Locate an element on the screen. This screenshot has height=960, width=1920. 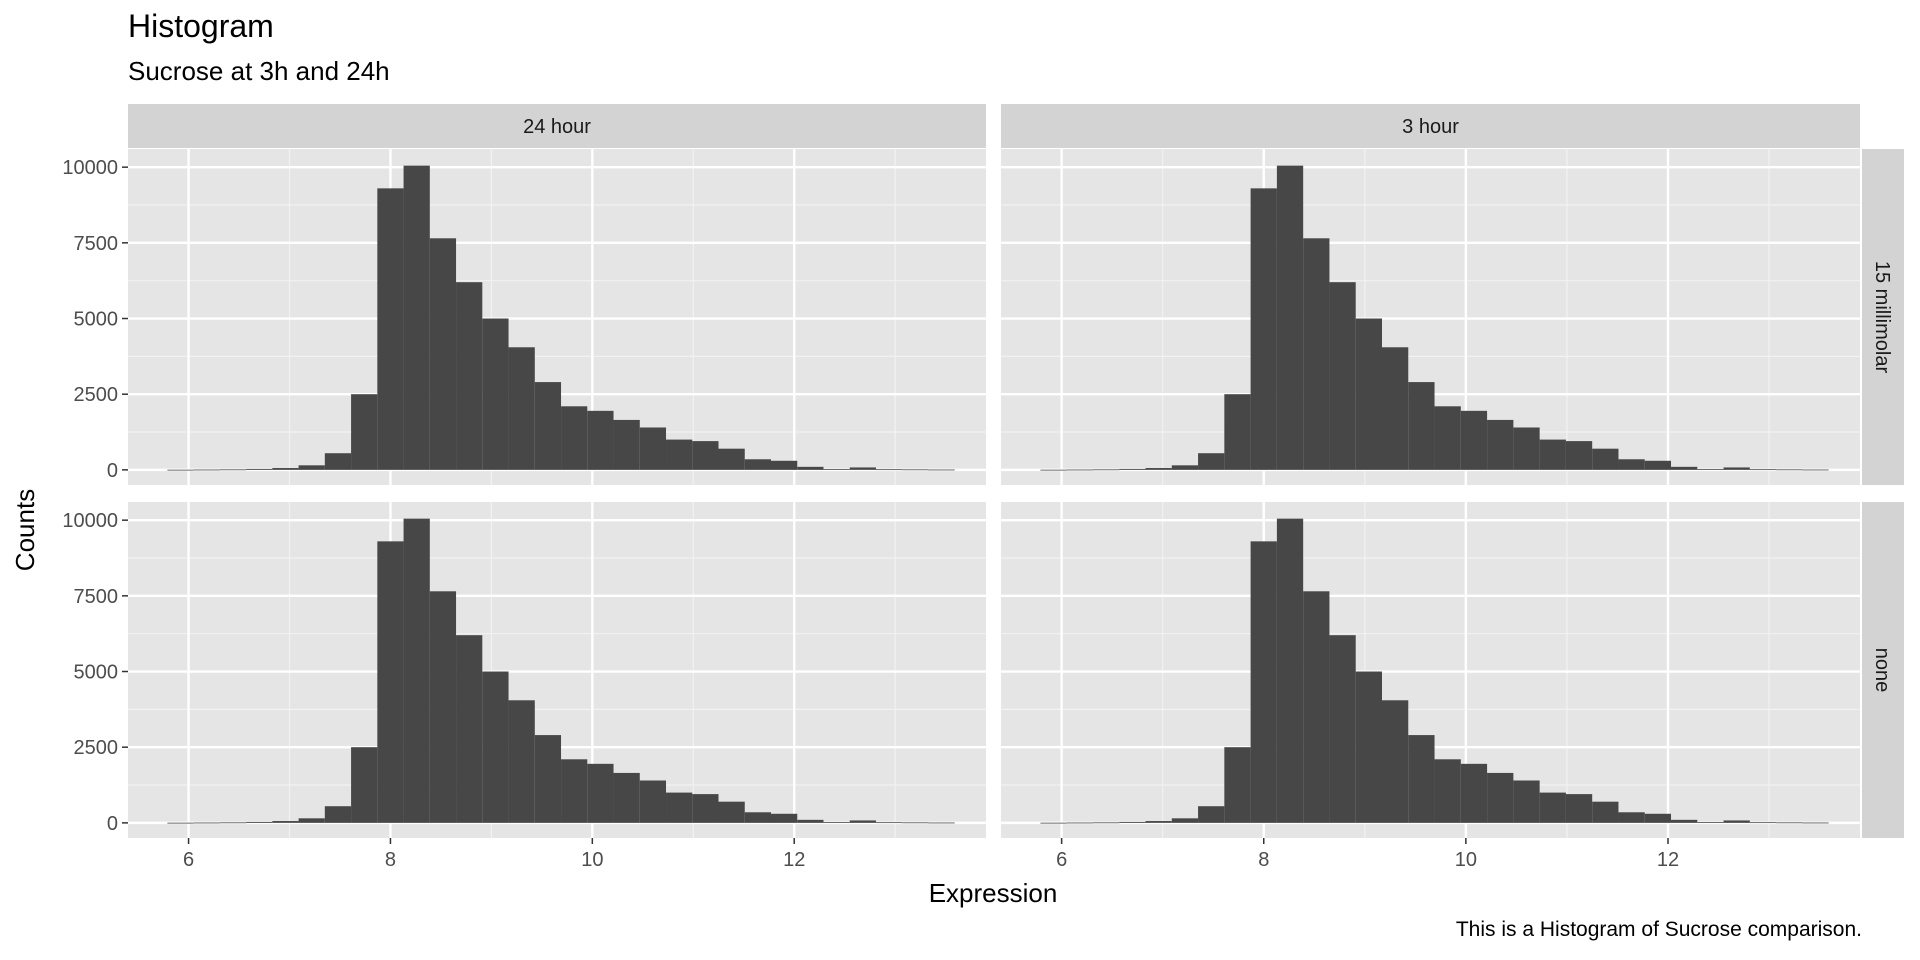
y-tick-label: 0 is located at coordinates (112, 824).